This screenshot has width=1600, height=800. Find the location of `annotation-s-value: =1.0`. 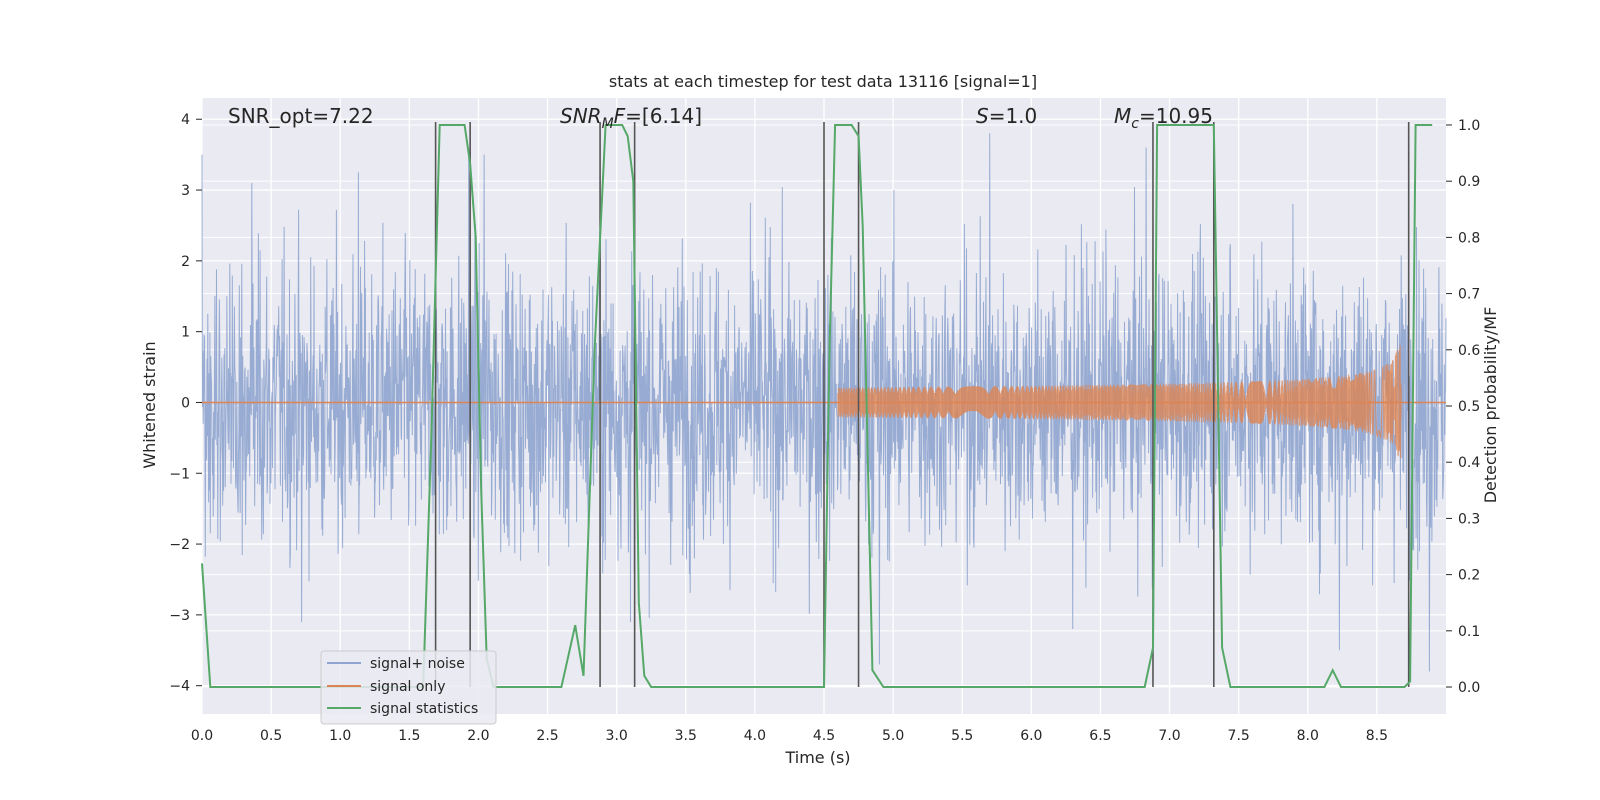

annotation-s-value: =1.0 is located at coordinates (1013, 116).